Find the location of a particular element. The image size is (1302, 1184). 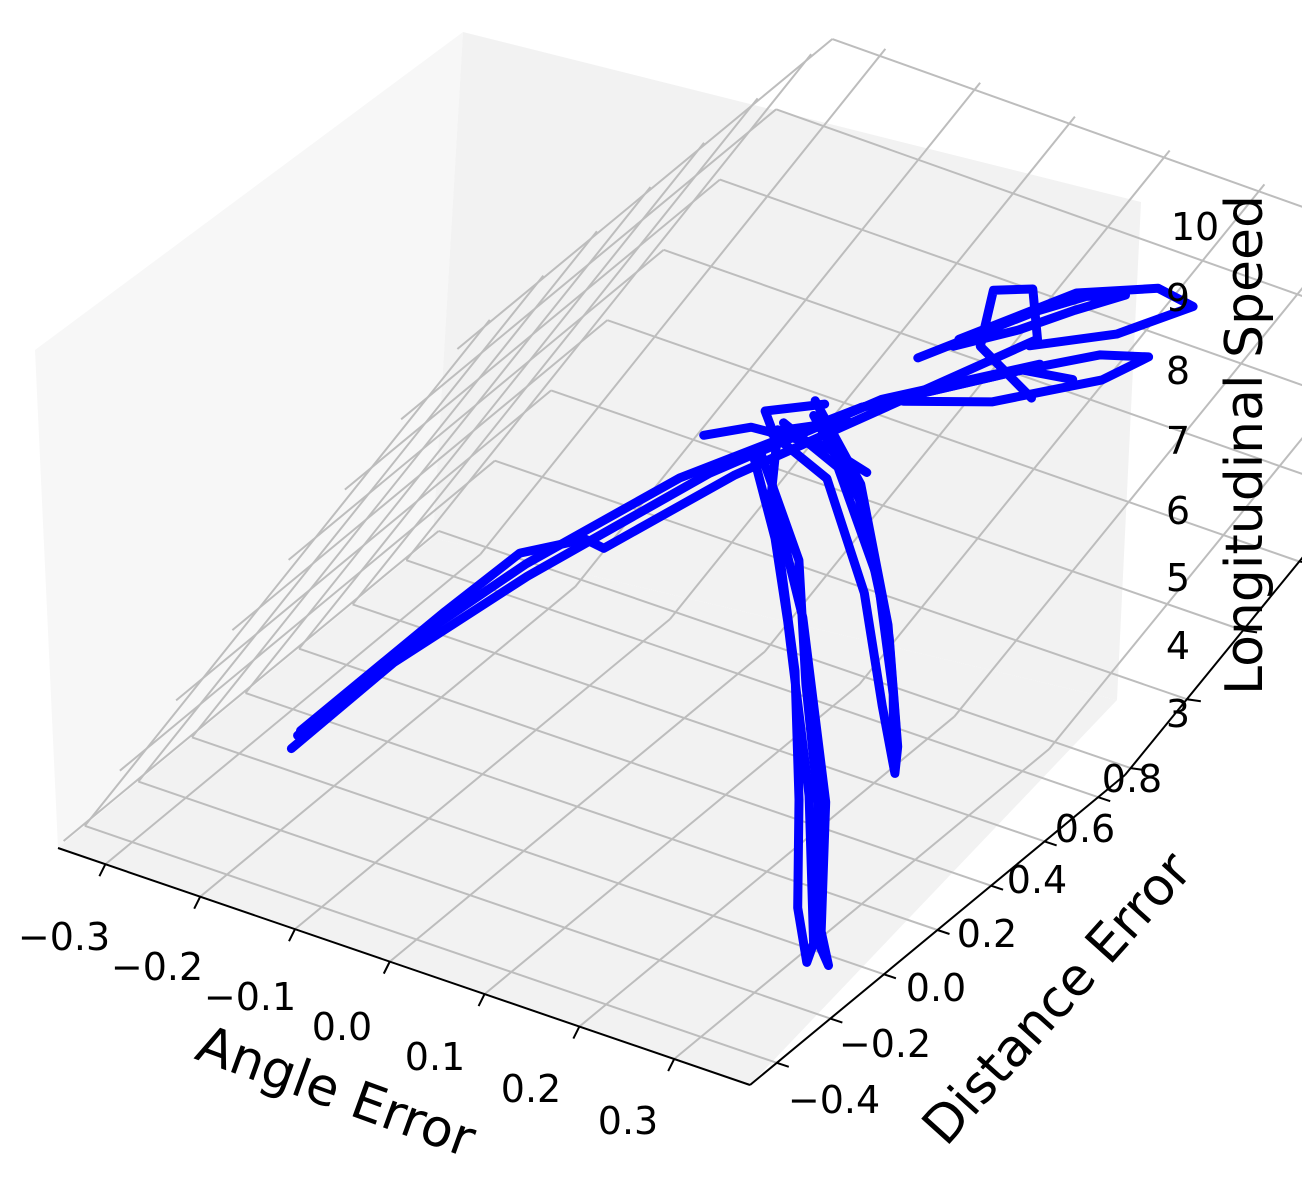

x-tick-labels: −0.3 −0.2 −0.1 0.0 0.1 0.2 0.3 is located at coordinates (338, 1029).